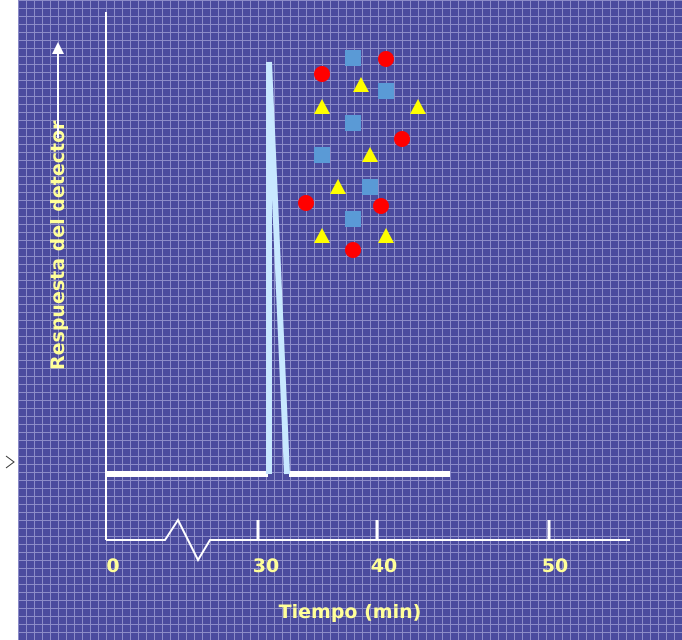  What do you see at coordinates (350, 612) in the screenshot?
I see `x-axis-label: Tiempo (min)` at bounding box center [350, 612].